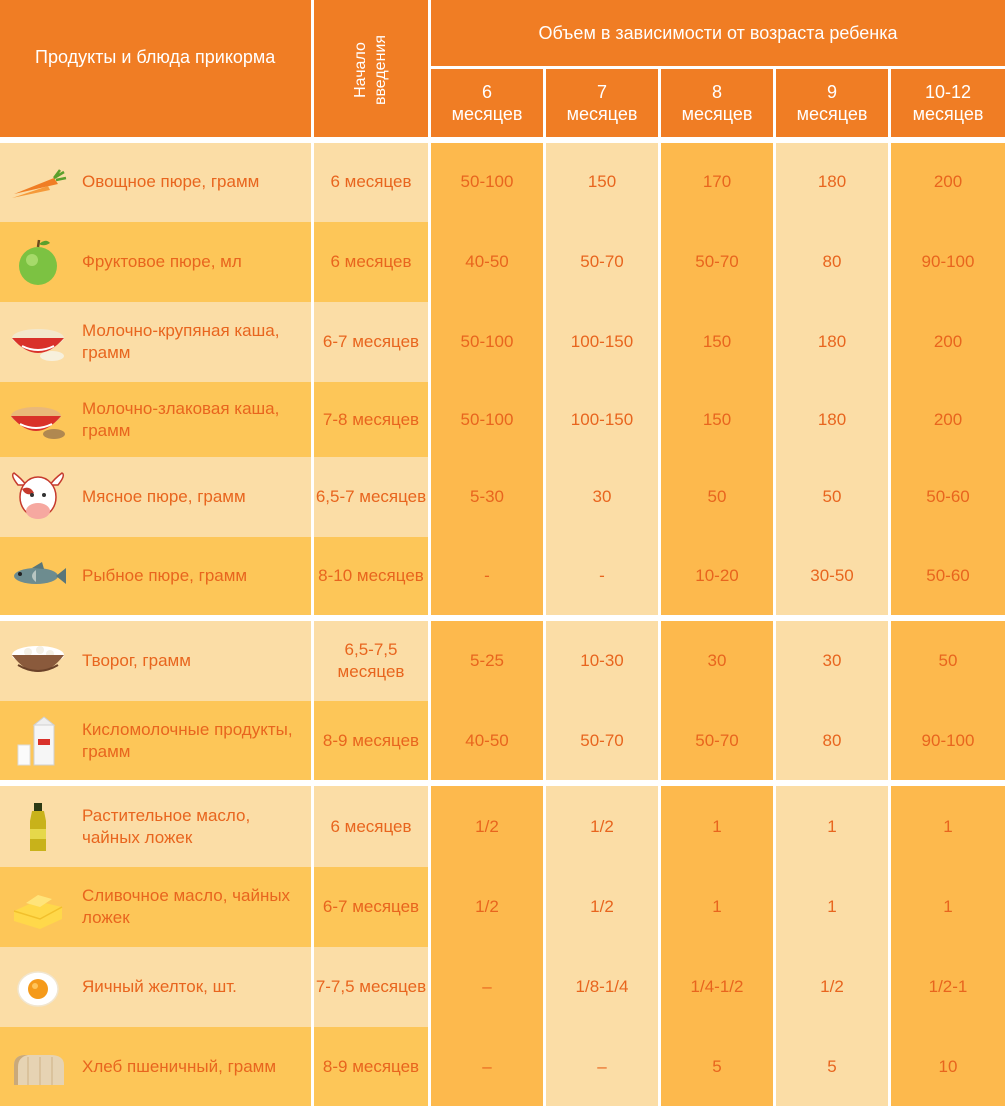 This screenshot has width=1005, height=1106. Describe the element at coordinates (371, 419) in the screenshot. I see `start-age: 7-8 месяцев` at that location.